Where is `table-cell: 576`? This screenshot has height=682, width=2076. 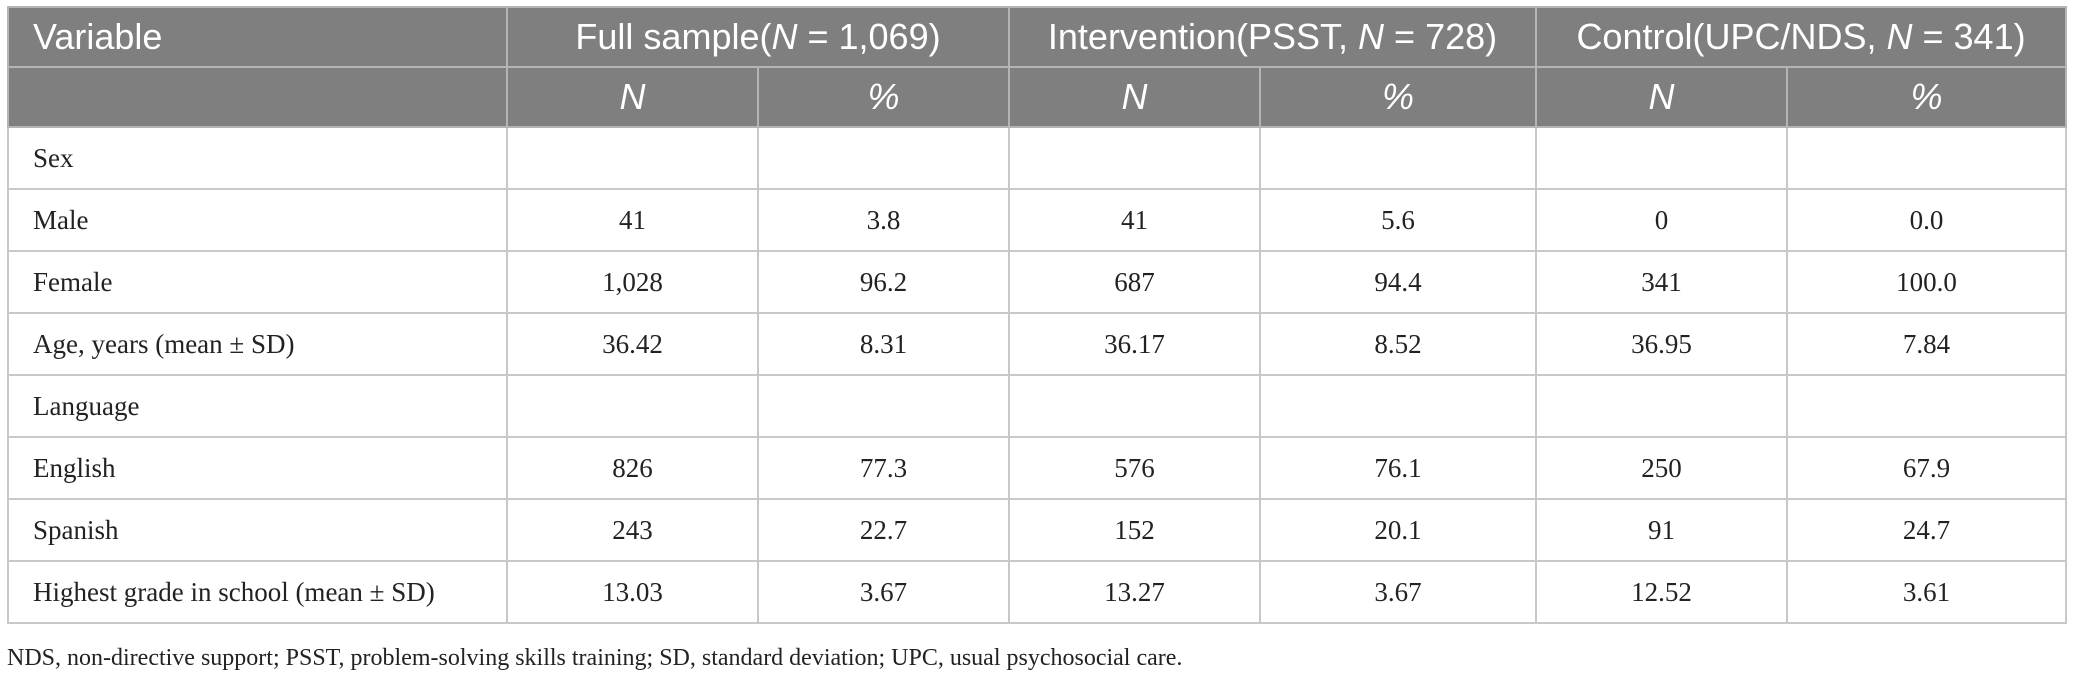
table-cell: 576 is located at coordinates (1135, 468).